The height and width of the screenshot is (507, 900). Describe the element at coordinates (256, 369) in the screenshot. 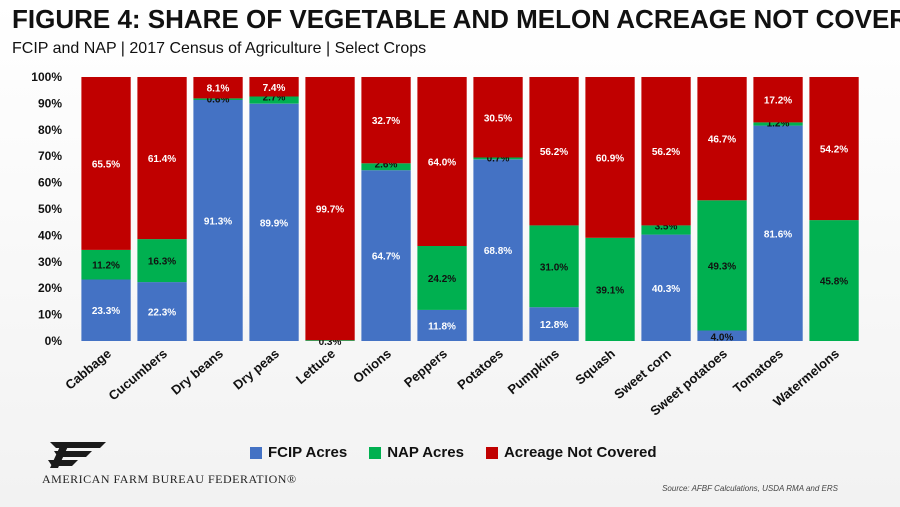

I see `x-category-label: Dry peas` at that location.